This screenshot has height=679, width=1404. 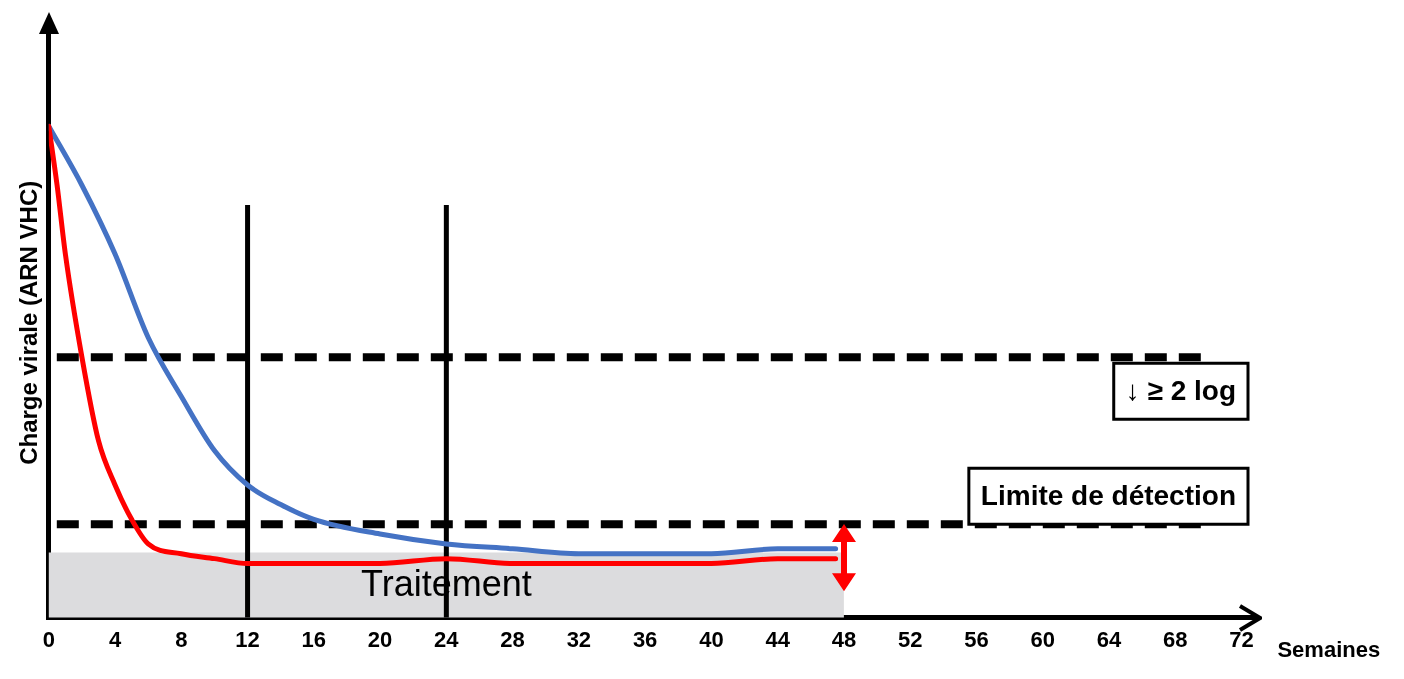 What do you see at coordinates (48, 639) in the screenshot?
I see `x-tick-label: 0` at bounding box center [48, 639].